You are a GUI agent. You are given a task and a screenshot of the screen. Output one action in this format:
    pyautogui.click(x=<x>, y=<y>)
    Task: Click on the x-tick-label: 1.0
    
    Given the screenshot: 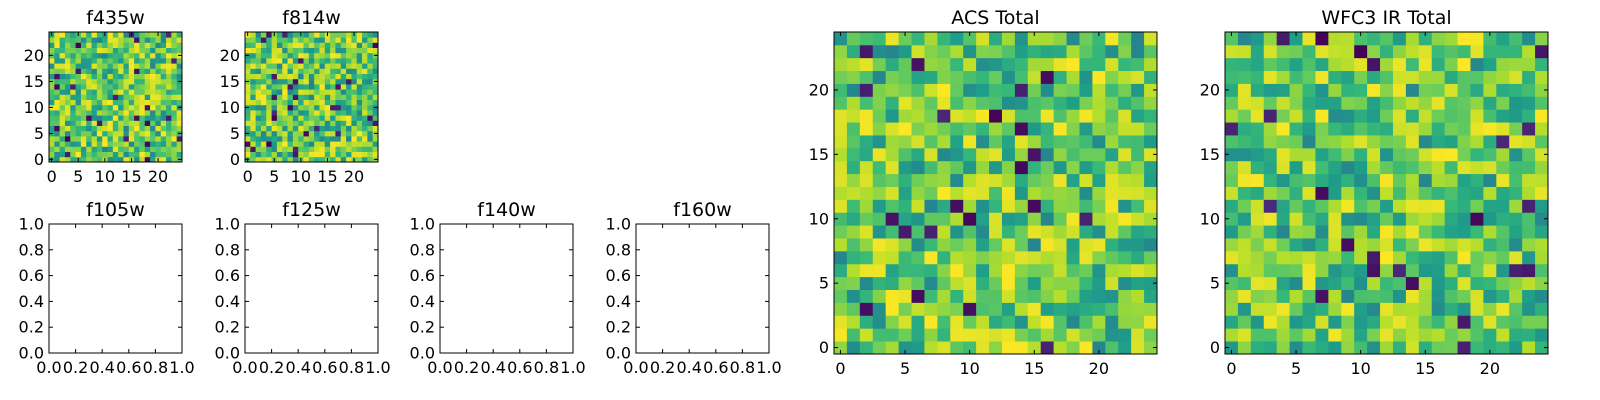 What is the action you would take?
    pyautogui.click(x=181, y=367)
    